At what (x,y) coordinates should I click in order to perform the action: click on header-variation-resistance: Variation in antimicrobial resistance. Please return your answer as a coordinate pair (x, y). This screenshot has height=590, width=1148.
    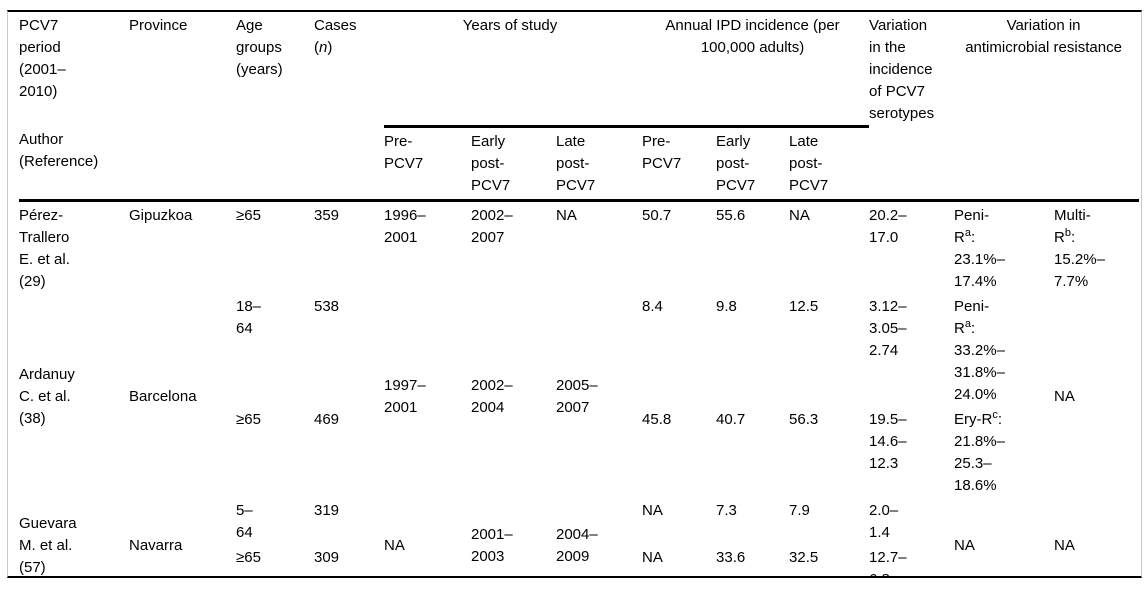
    Looking at the image, I should click on (1043, 36).